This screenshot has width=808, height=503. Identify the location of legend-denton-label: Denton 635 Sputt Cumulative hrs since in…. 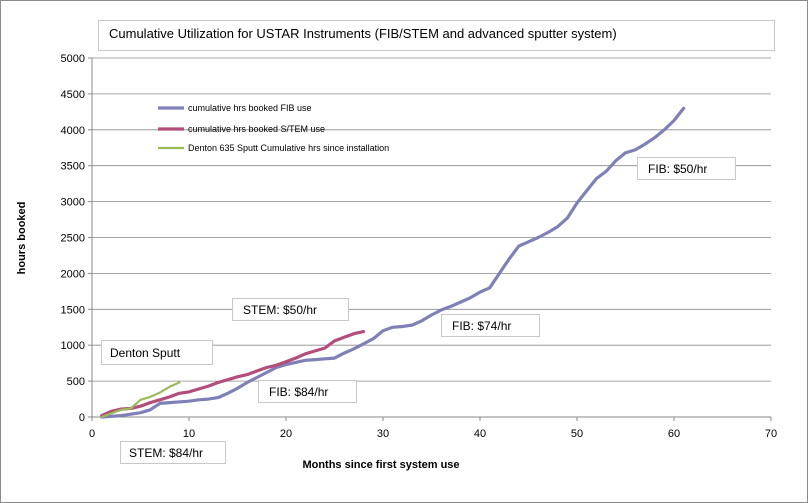
(288, 148).